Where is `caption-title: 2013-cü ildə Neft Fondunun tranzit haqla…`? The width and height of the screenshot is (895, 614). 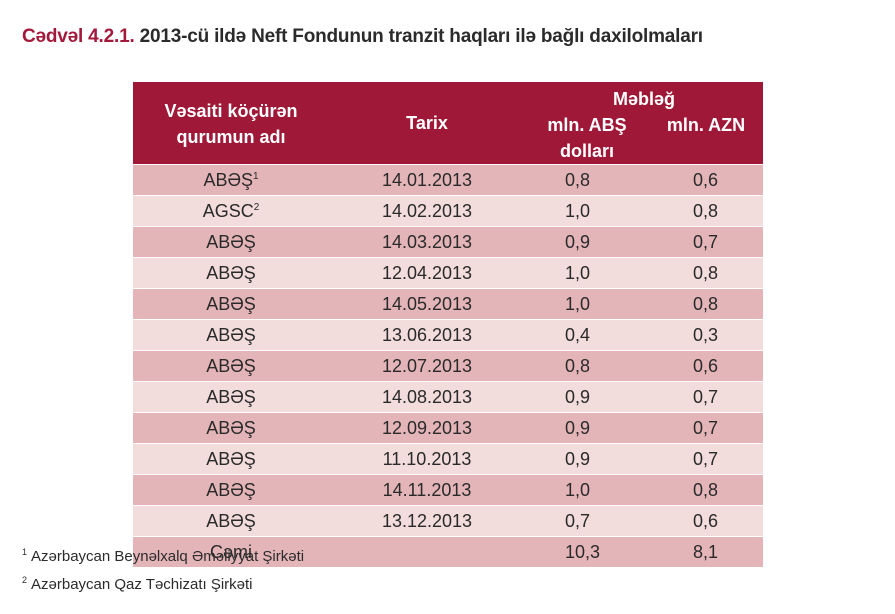 caption-title: 2013-cü ildə Neft Fondunun tranzit haqla… is located at coordinates (421, 36).